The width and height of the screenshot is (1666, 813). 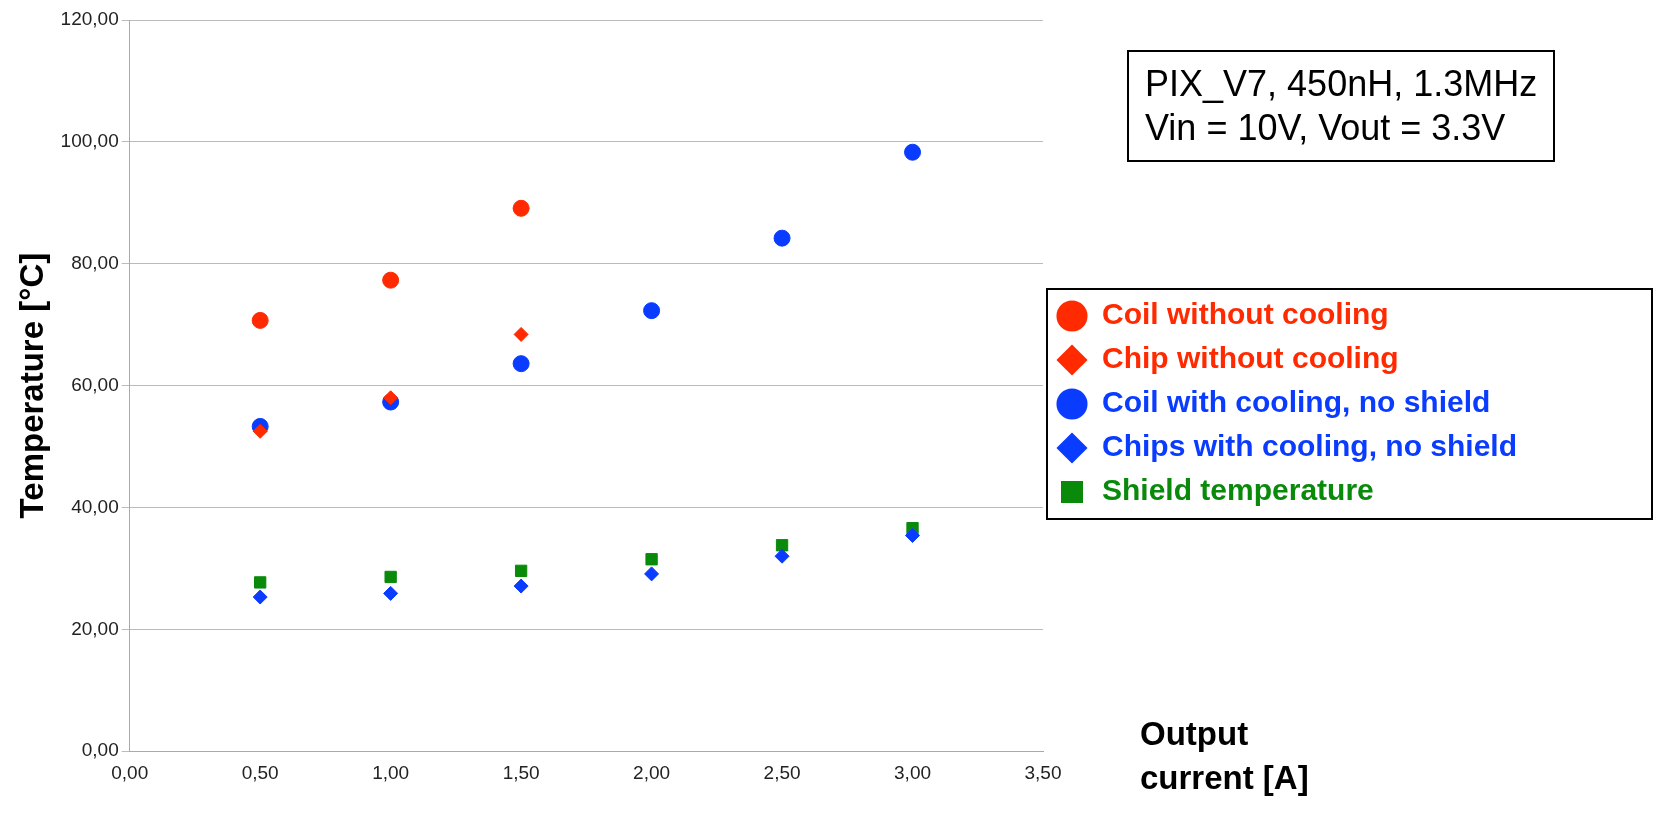 I want to click on y-tick-label: 0,00, so click(x=100, y=750).